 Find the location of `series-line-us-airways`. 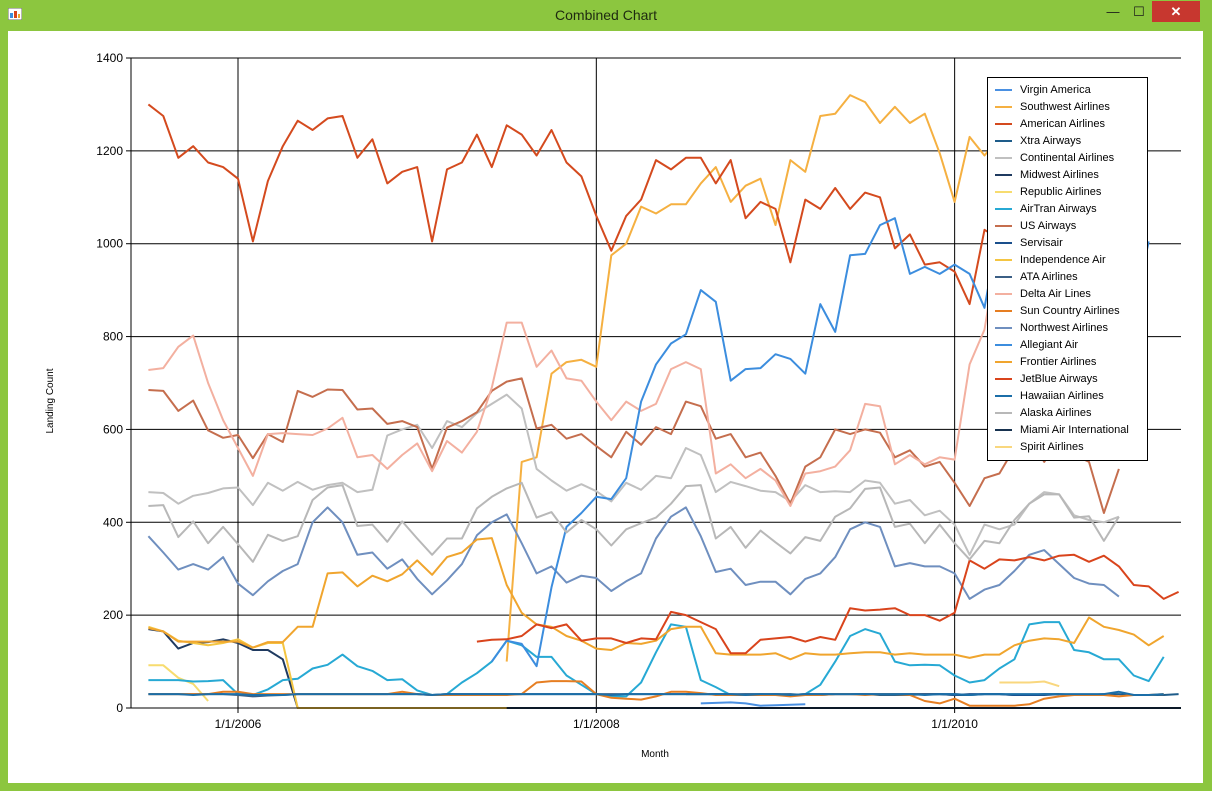

series-line-us-airways is located at coordinates (634, 445).